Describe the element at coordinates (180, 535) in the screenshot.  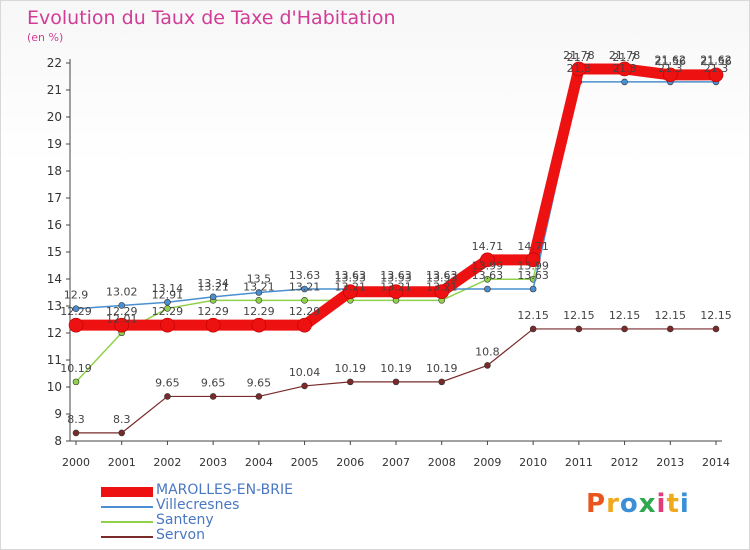
I see `legend-label: Servon` at that location.